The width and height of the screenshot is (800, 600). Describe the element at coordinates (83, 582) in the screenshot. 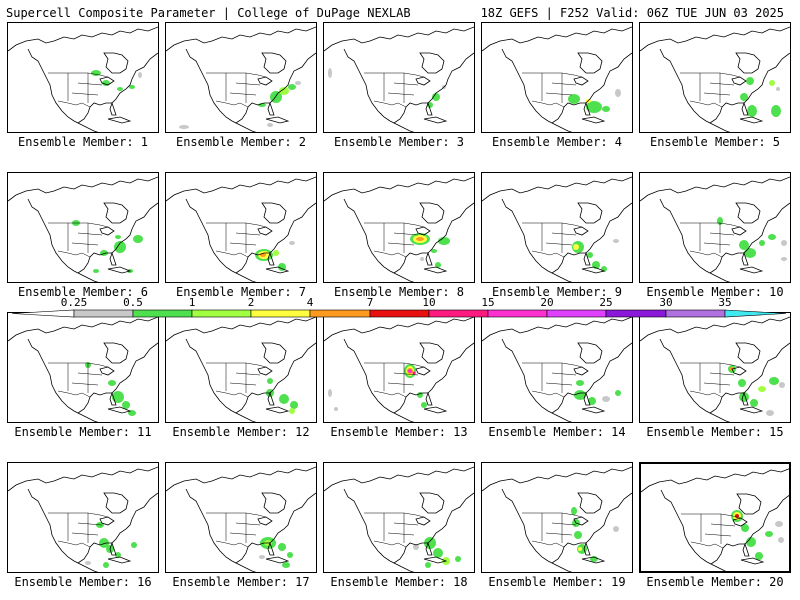

I see `ensemble-member-label: Ensemble Member: 16` at that location.